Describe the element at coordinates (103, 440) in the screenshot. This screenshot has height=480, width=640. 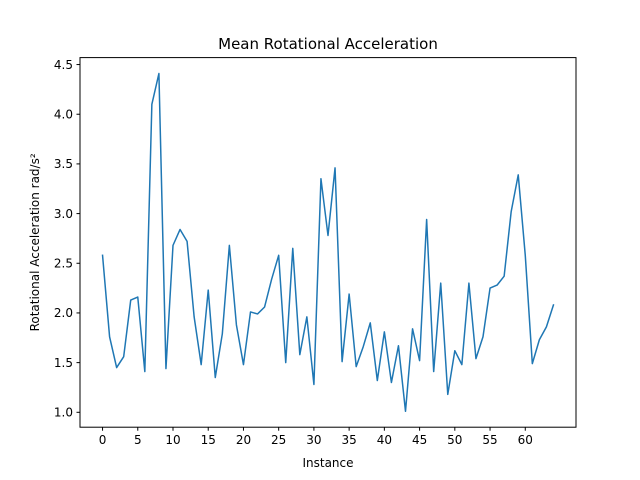
I see `x-tick-label: 0` at that location.